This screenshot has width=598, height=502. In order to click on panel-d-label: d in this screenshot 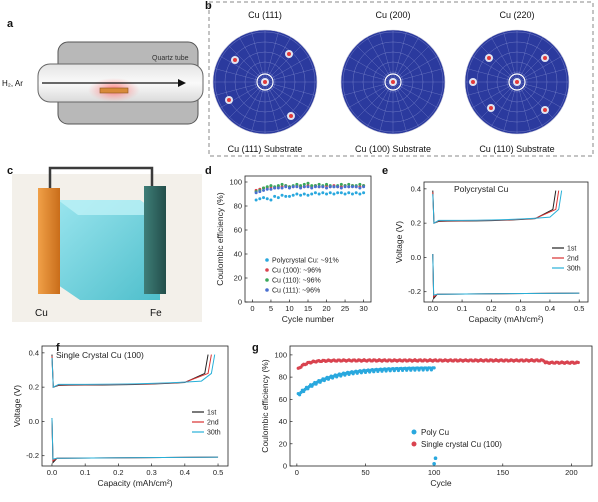, I will do `click(208, 171)`.